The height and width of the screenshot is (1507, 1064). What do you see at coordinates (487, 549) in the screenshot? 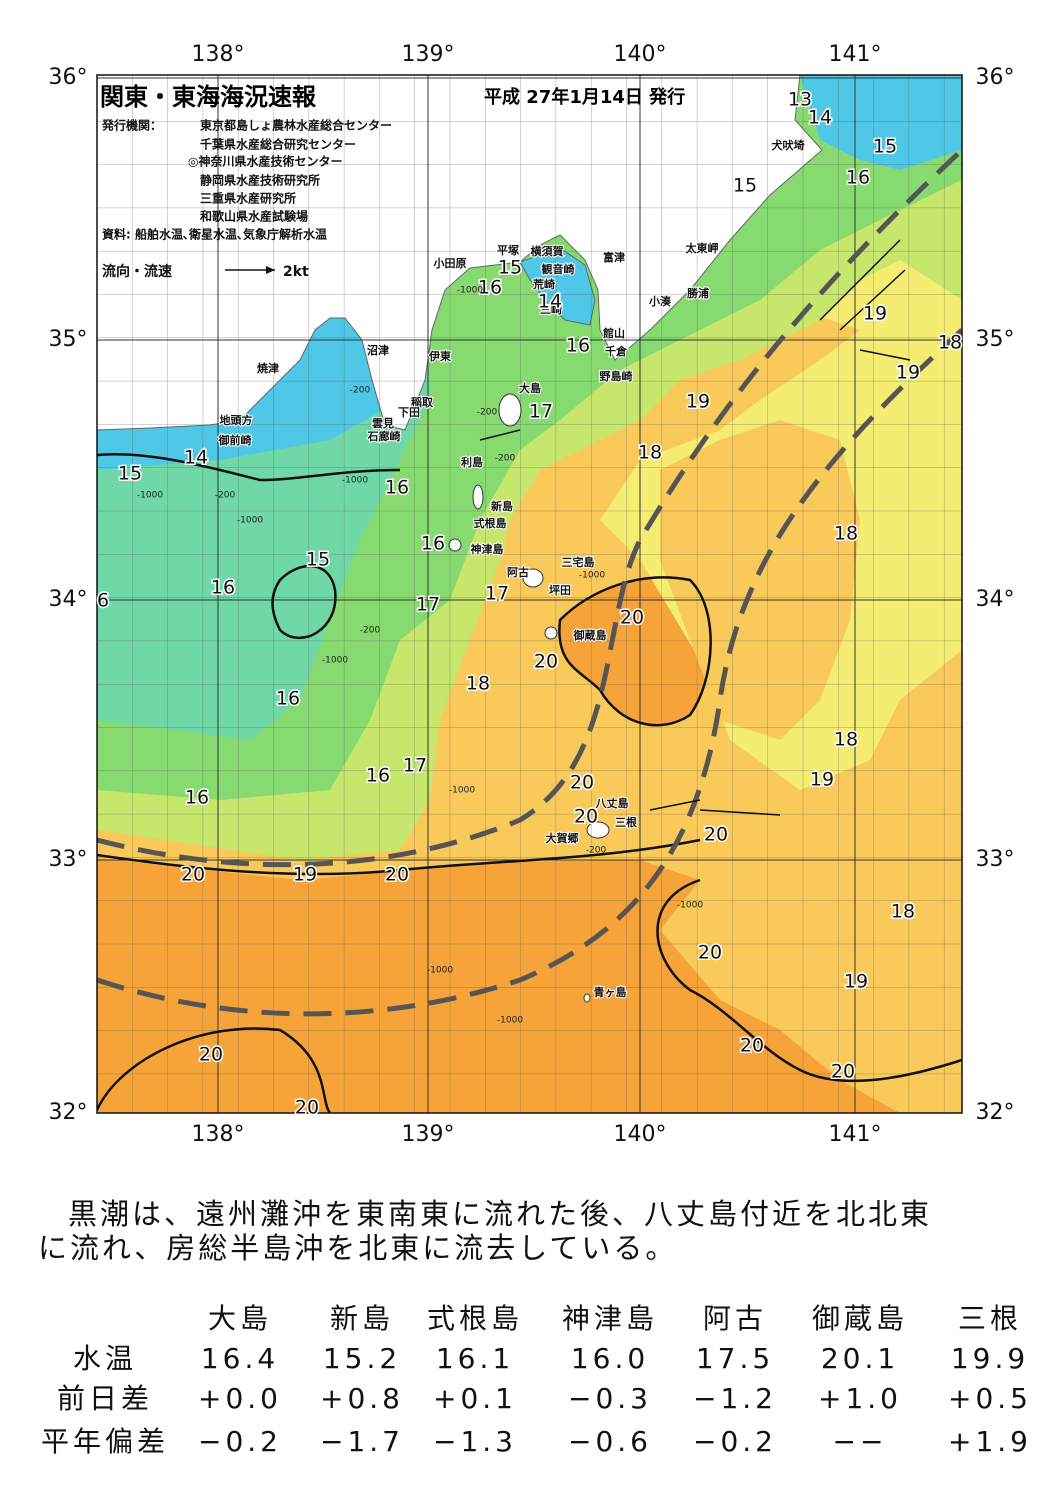
I see `place-name: 神津島` at bounding box center [487, 549].